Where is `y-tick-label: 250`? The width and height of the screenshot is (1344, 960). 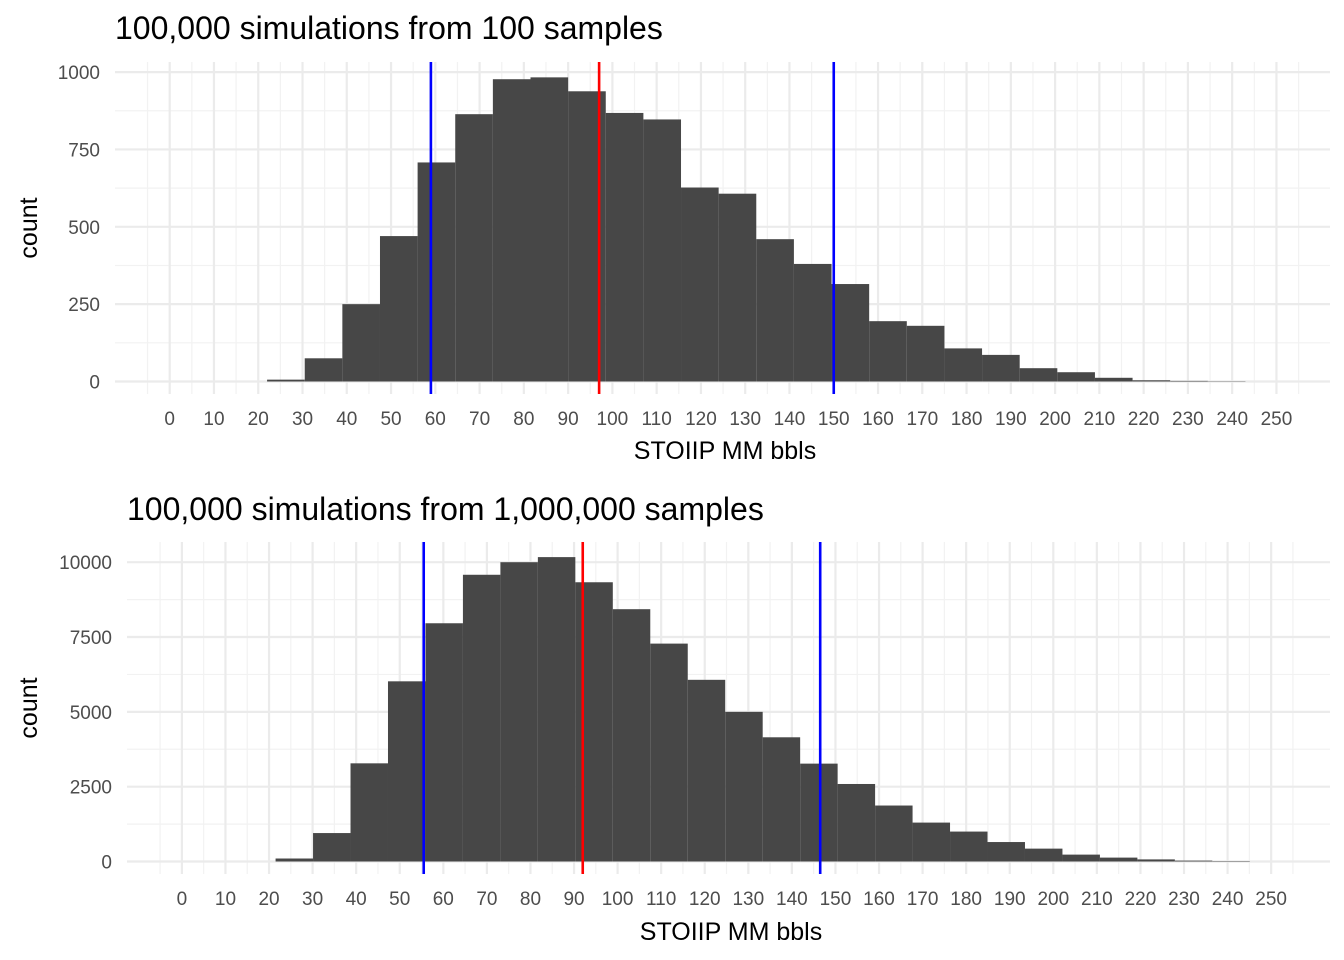
y-tick-label: 250 is located at coordinates (84, 305).